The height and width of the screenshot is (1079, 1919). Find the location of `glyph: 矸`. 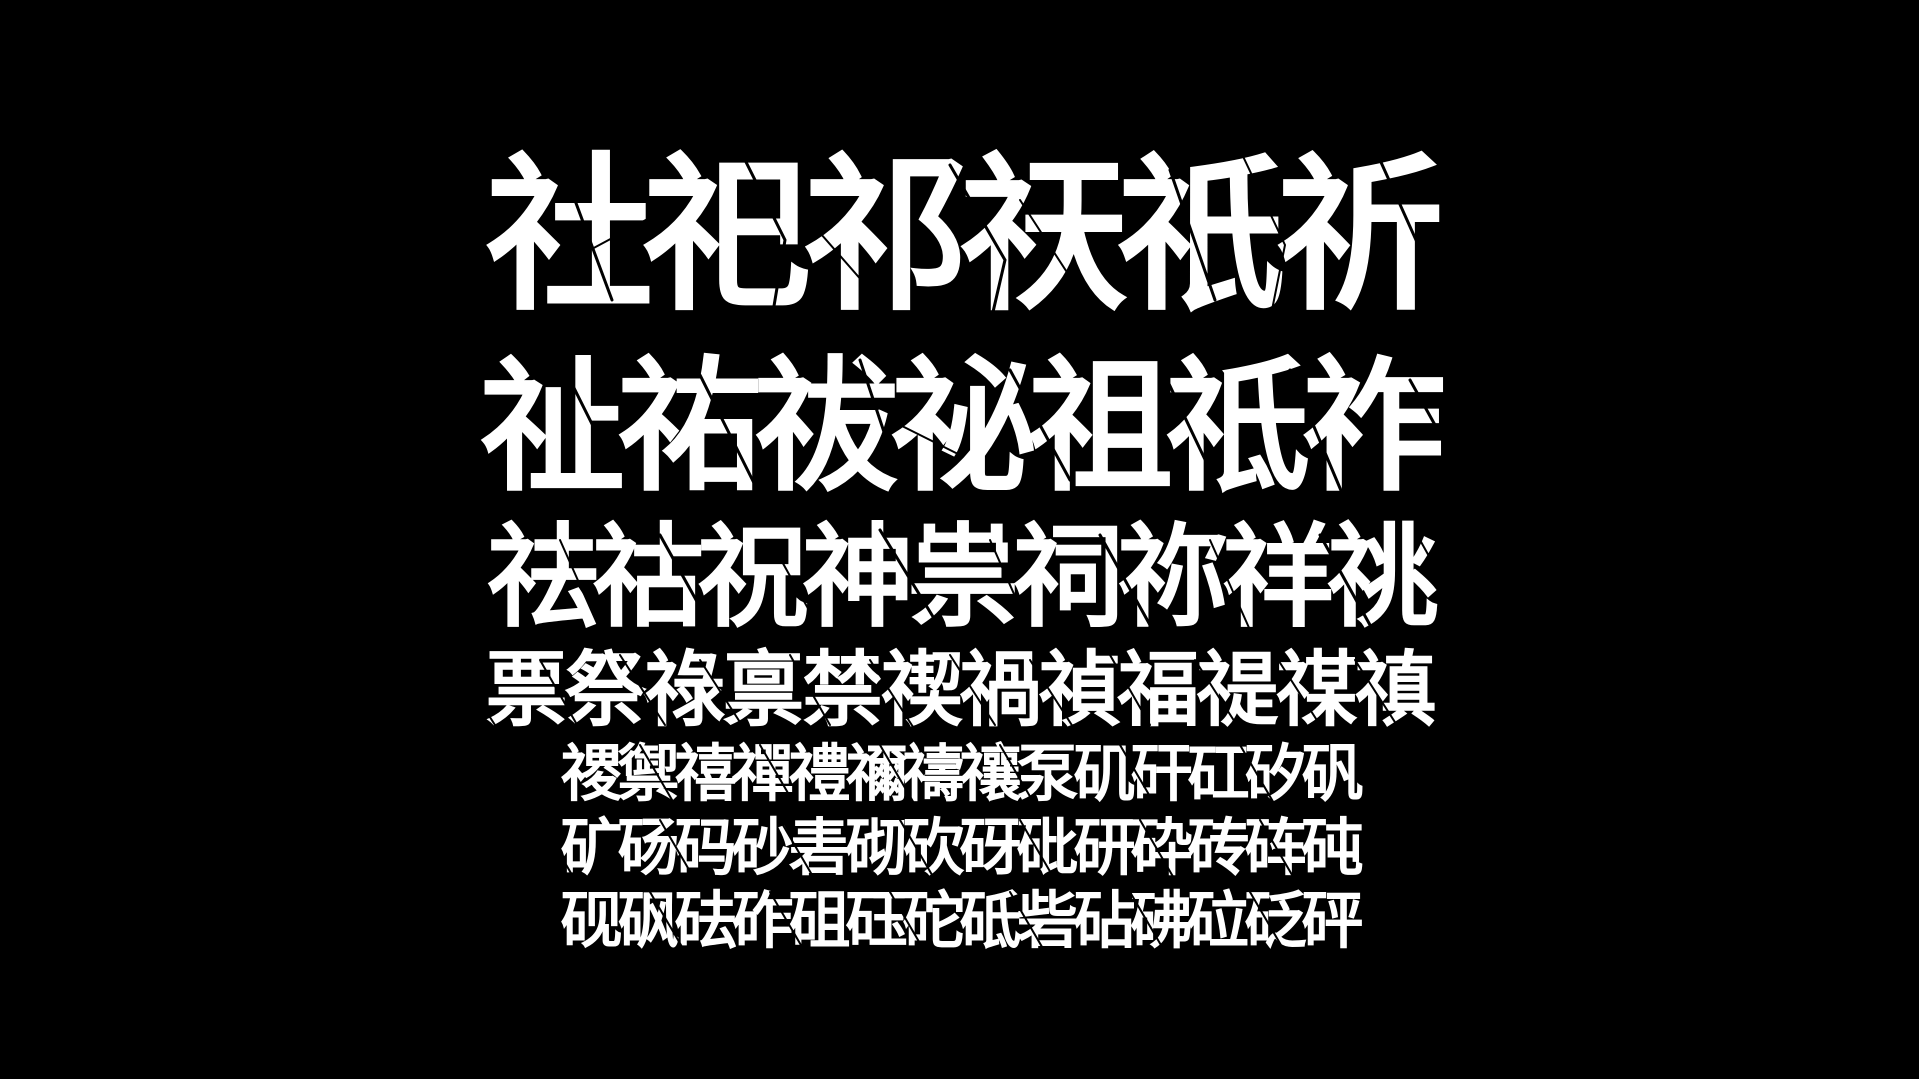

glyph: 矸 is located at coordinates (1161, 773).